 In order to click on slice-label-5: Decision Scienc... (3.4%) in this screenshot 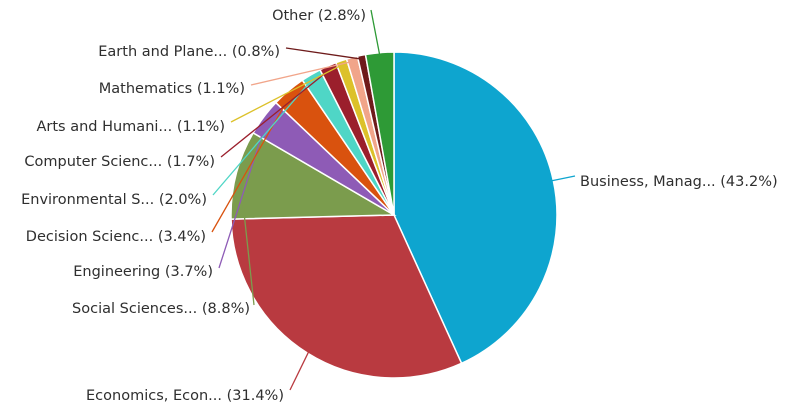, I will do `click(116, 237)`.